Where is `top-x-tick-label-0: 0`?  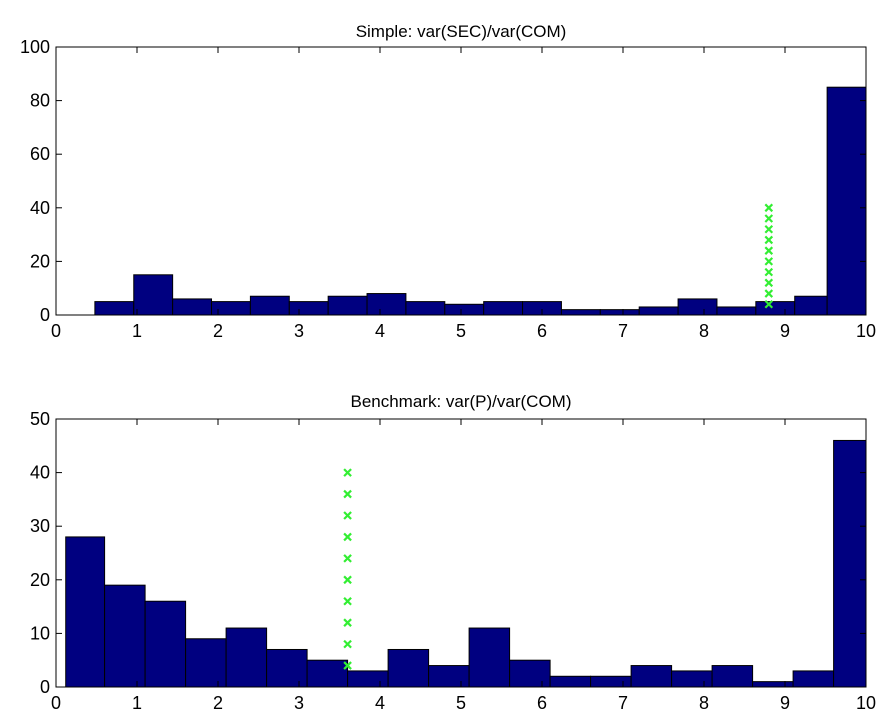 top-x-tick-label-0: 0 is located at coordinates (56, 331).